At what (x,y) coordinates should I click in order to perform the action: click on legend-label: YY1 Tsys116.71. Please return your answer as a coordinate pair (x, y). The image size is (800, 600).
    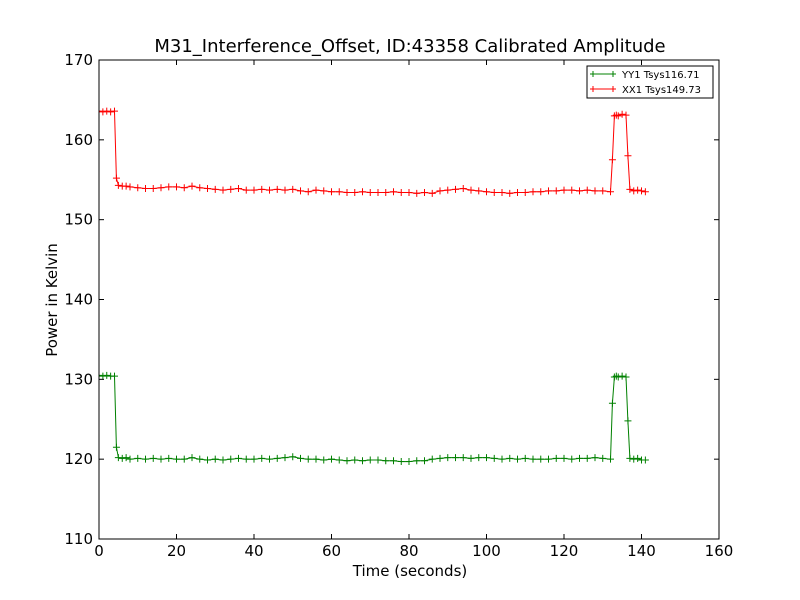
    Looking at the image, I should click on (660, 75).